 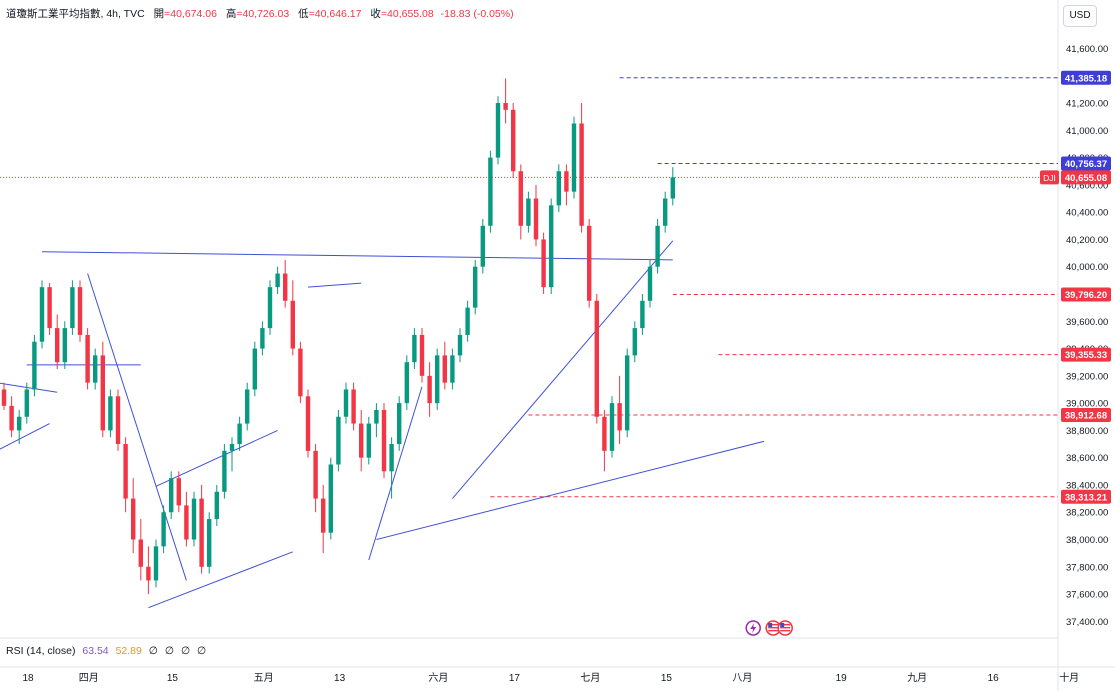 I want to click on x-tick-label: 17, so click(x=515, y=678).